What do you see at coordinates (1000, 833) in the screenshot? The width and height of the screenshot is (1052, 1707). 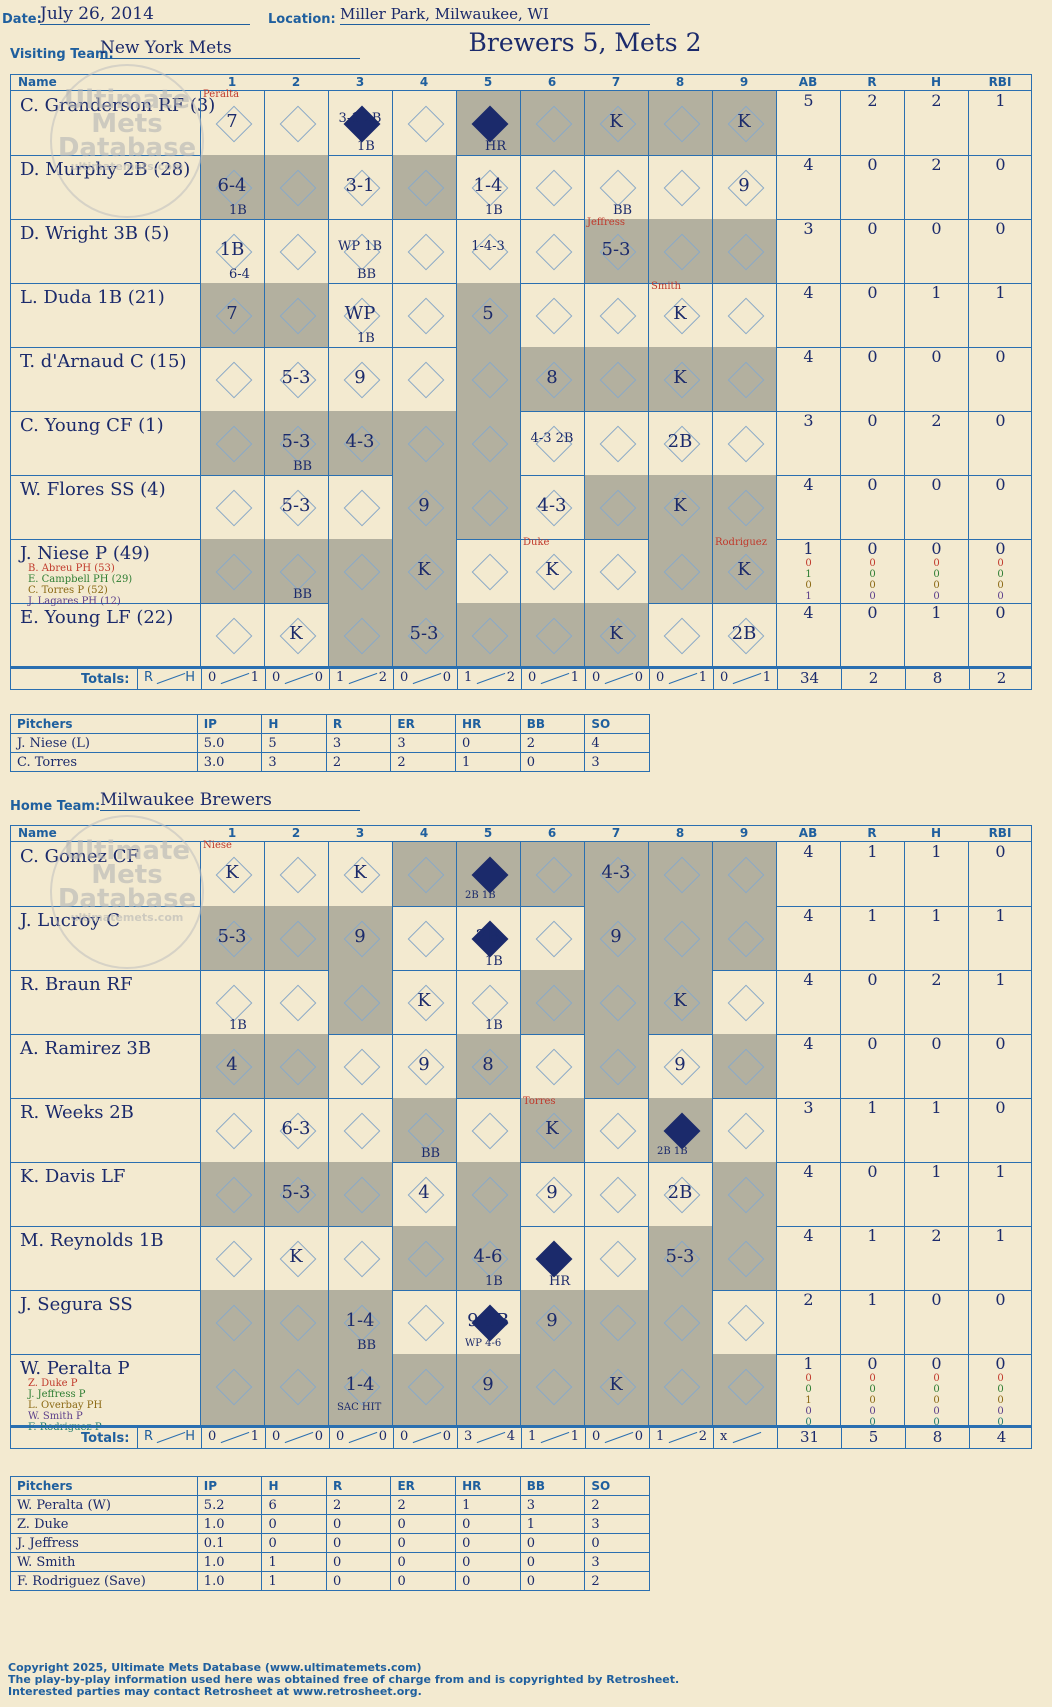 I see `column-header-stat: RBI` at bounding box center [1000, 833].